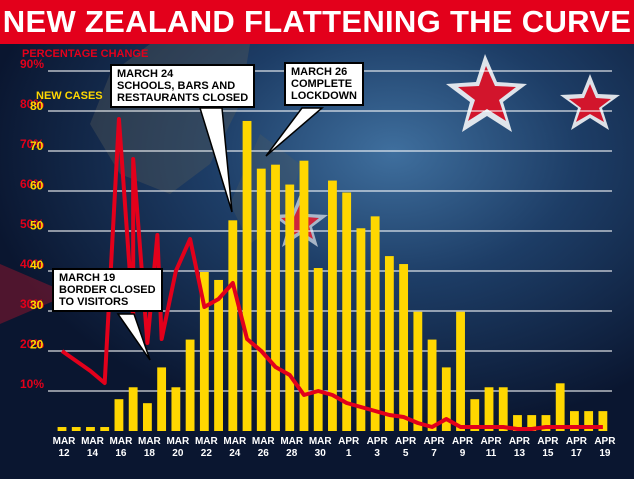 The image size is (634, 479). I want to click on pct-tick-label: 60%, so click(32, 184).